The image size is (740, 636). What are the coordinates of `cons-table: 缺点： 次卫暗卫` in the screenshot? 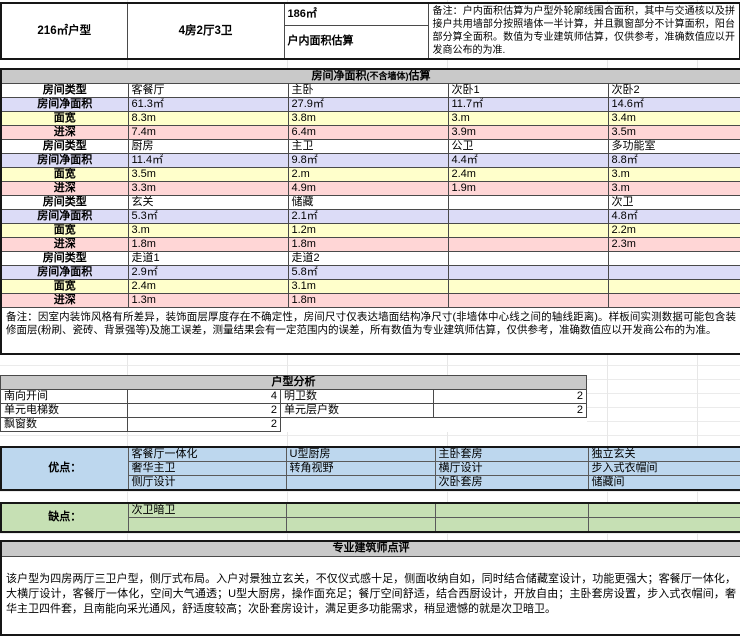 It's located at (370, 517).